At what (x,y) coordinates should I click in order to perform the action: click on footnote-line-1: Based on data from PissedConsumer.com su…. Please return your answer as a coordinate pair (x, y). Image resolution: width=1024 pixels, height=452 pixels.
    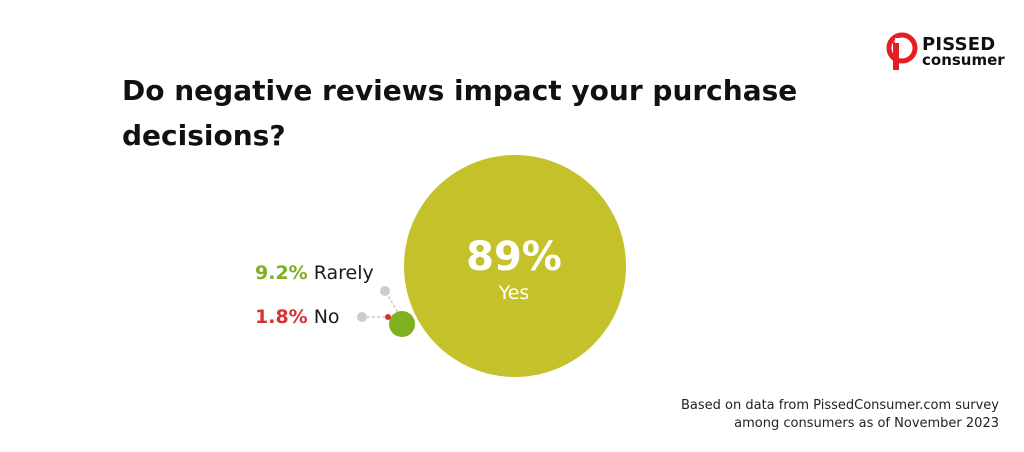
    Looking at the image, I should click on (840, 405).